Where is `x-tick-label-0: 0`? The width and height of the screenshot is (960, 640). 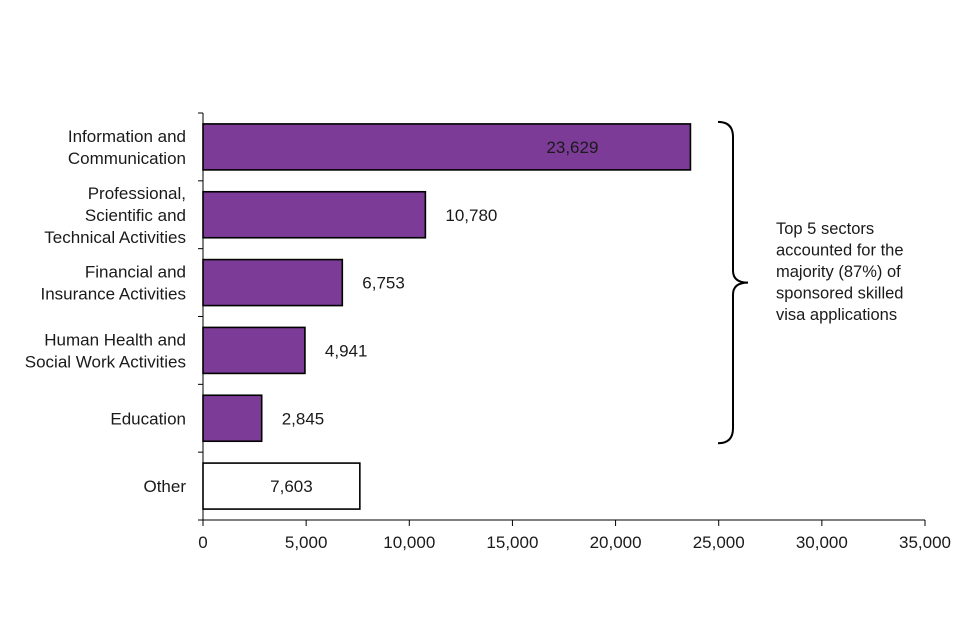 x-tick-label-0: 0 is located at coordinates (202, 542).